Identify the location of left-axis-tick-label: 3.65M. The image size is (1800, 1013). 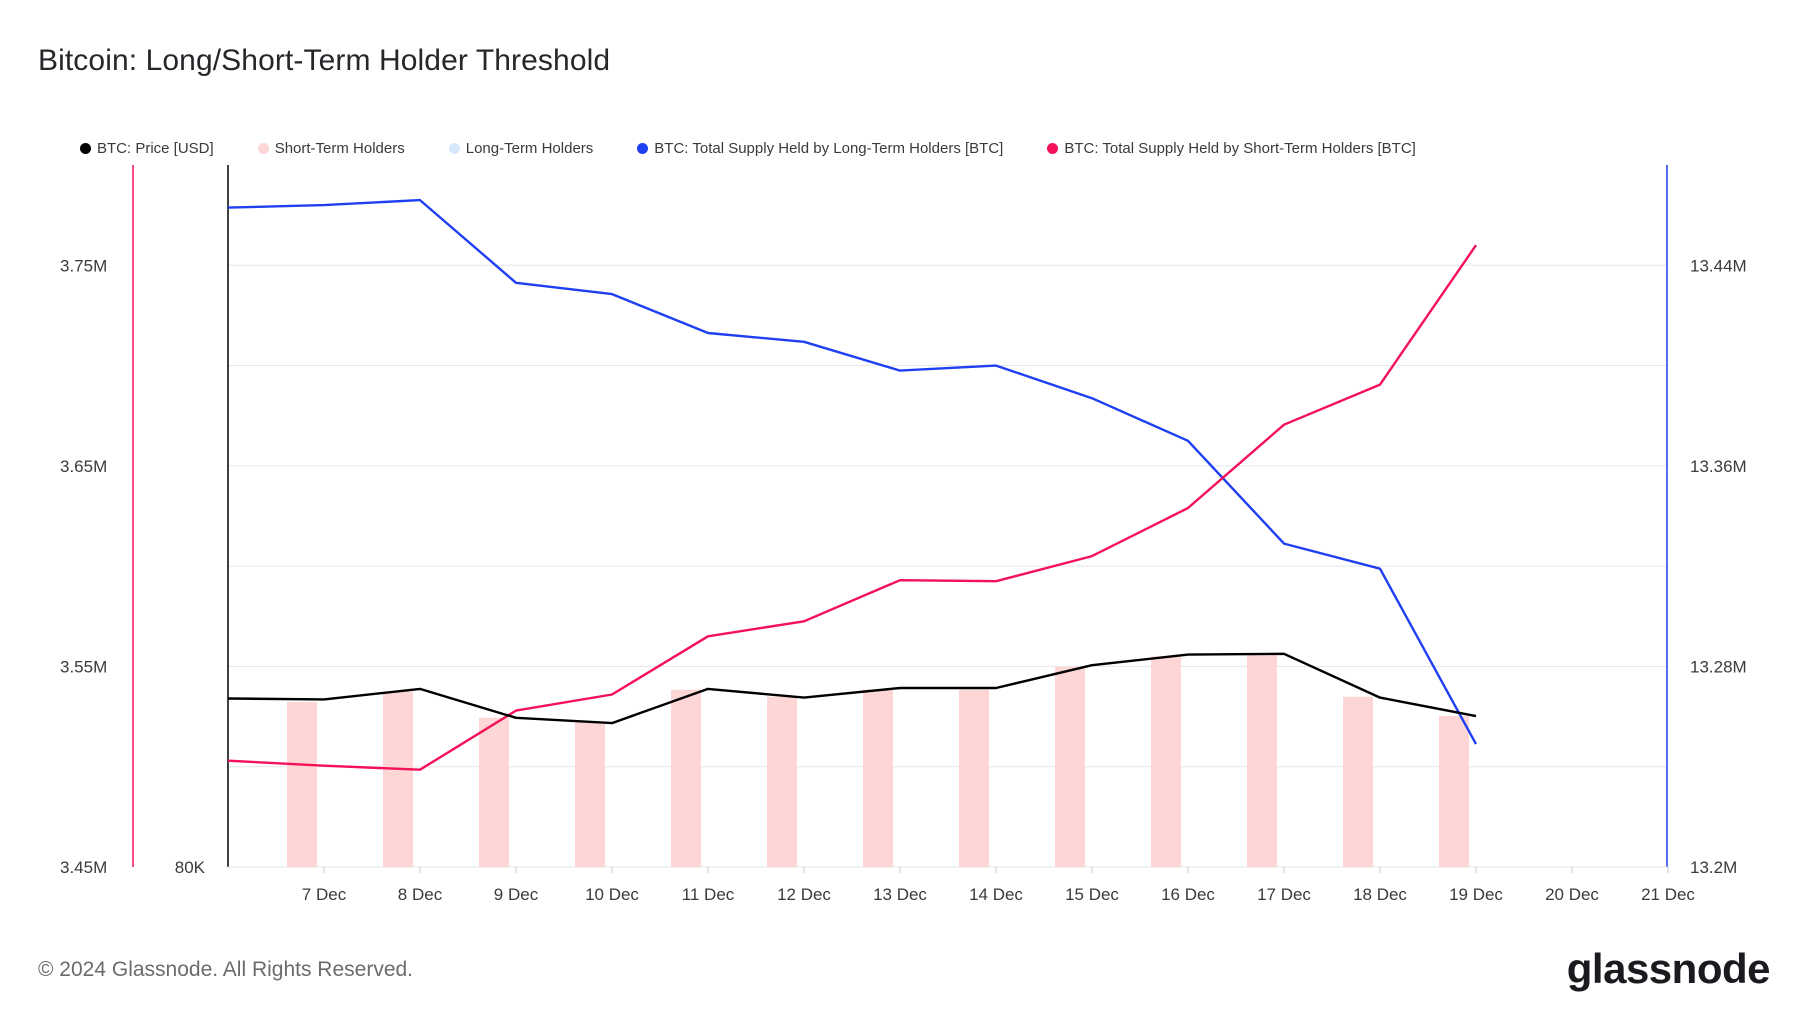
(83, 466).